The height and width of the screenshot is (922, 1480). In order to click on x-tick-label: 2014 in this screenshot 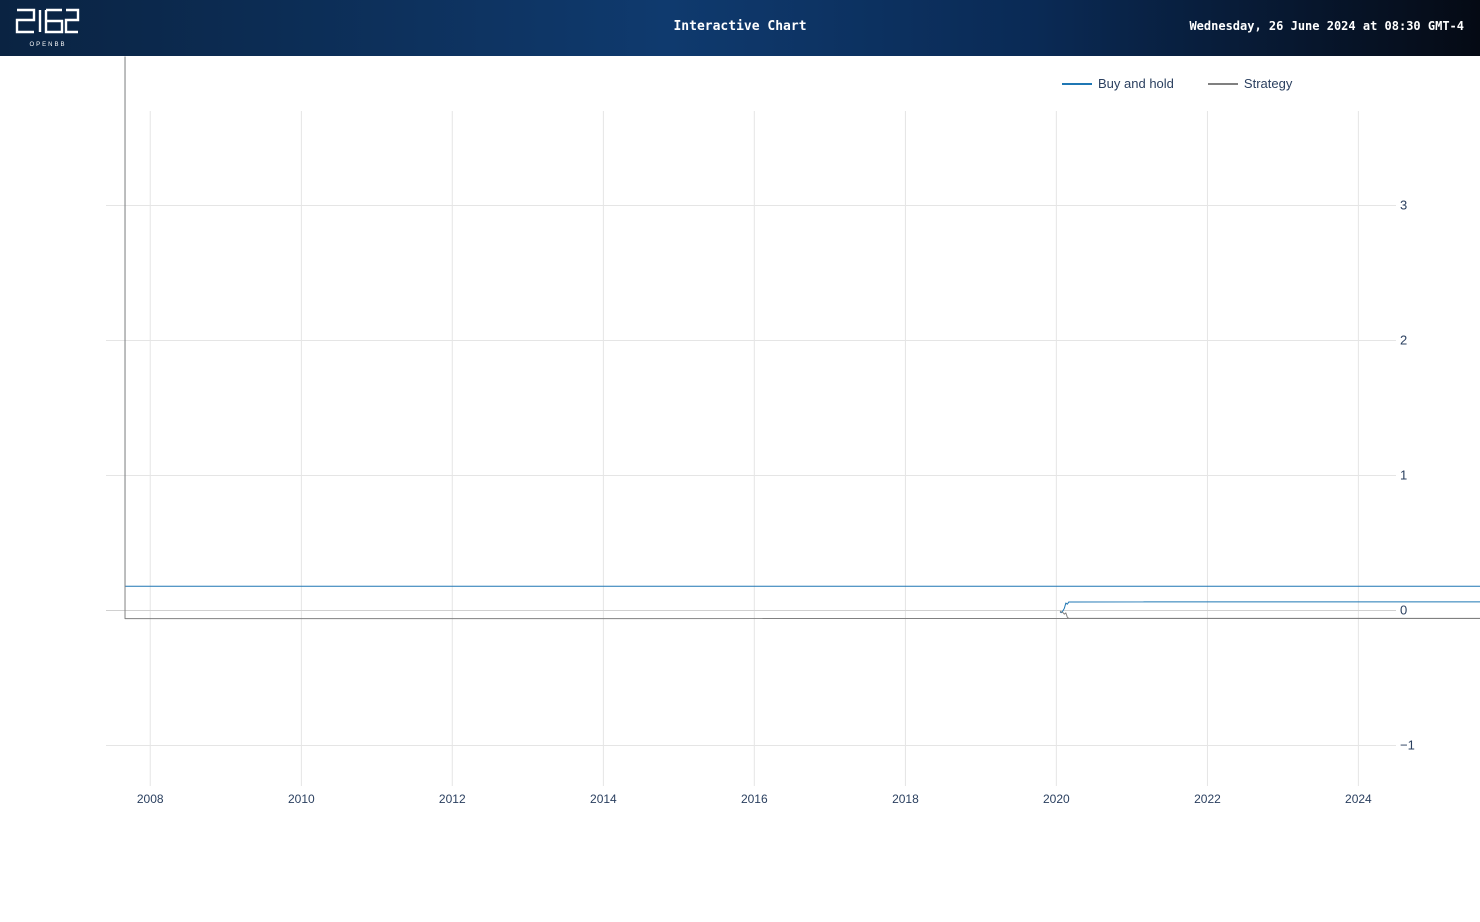, I will do `click(603, 799)`.